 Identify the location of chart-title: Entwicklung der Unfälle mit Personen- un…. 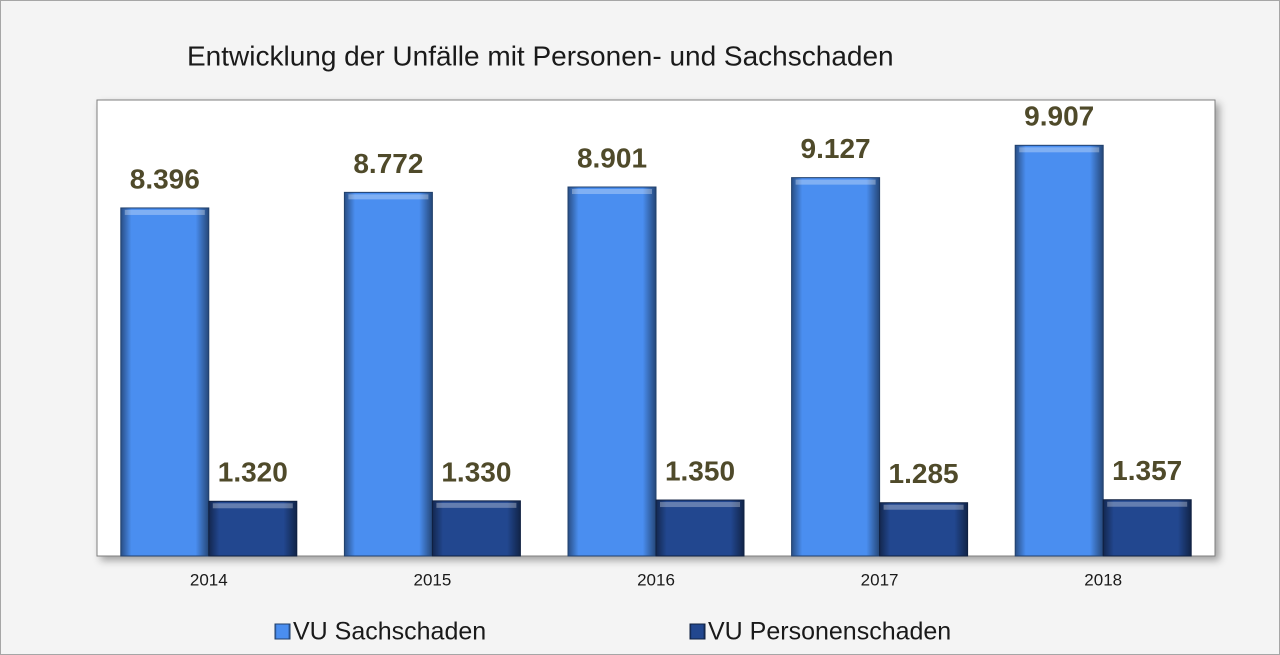
(540, 55).